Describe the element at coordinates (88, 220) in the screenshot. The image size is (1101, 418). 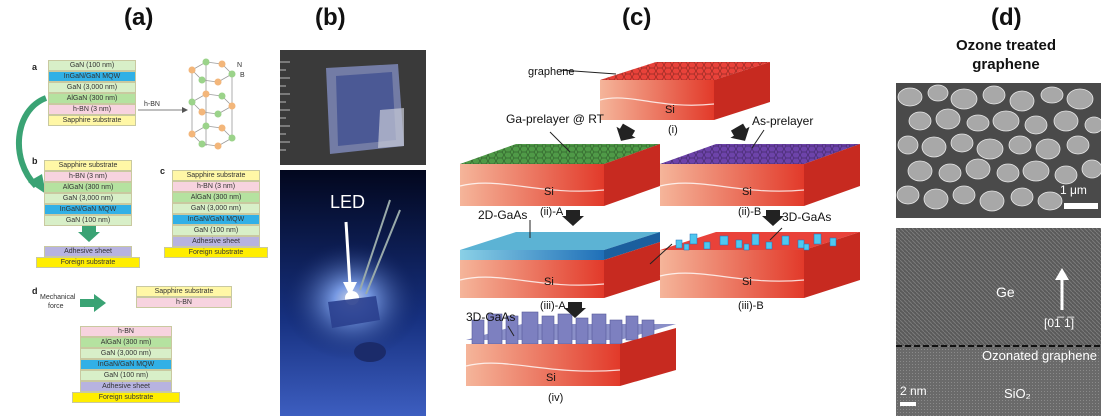
I see `stack-b-layer: GaN (100 nm)` at that location.